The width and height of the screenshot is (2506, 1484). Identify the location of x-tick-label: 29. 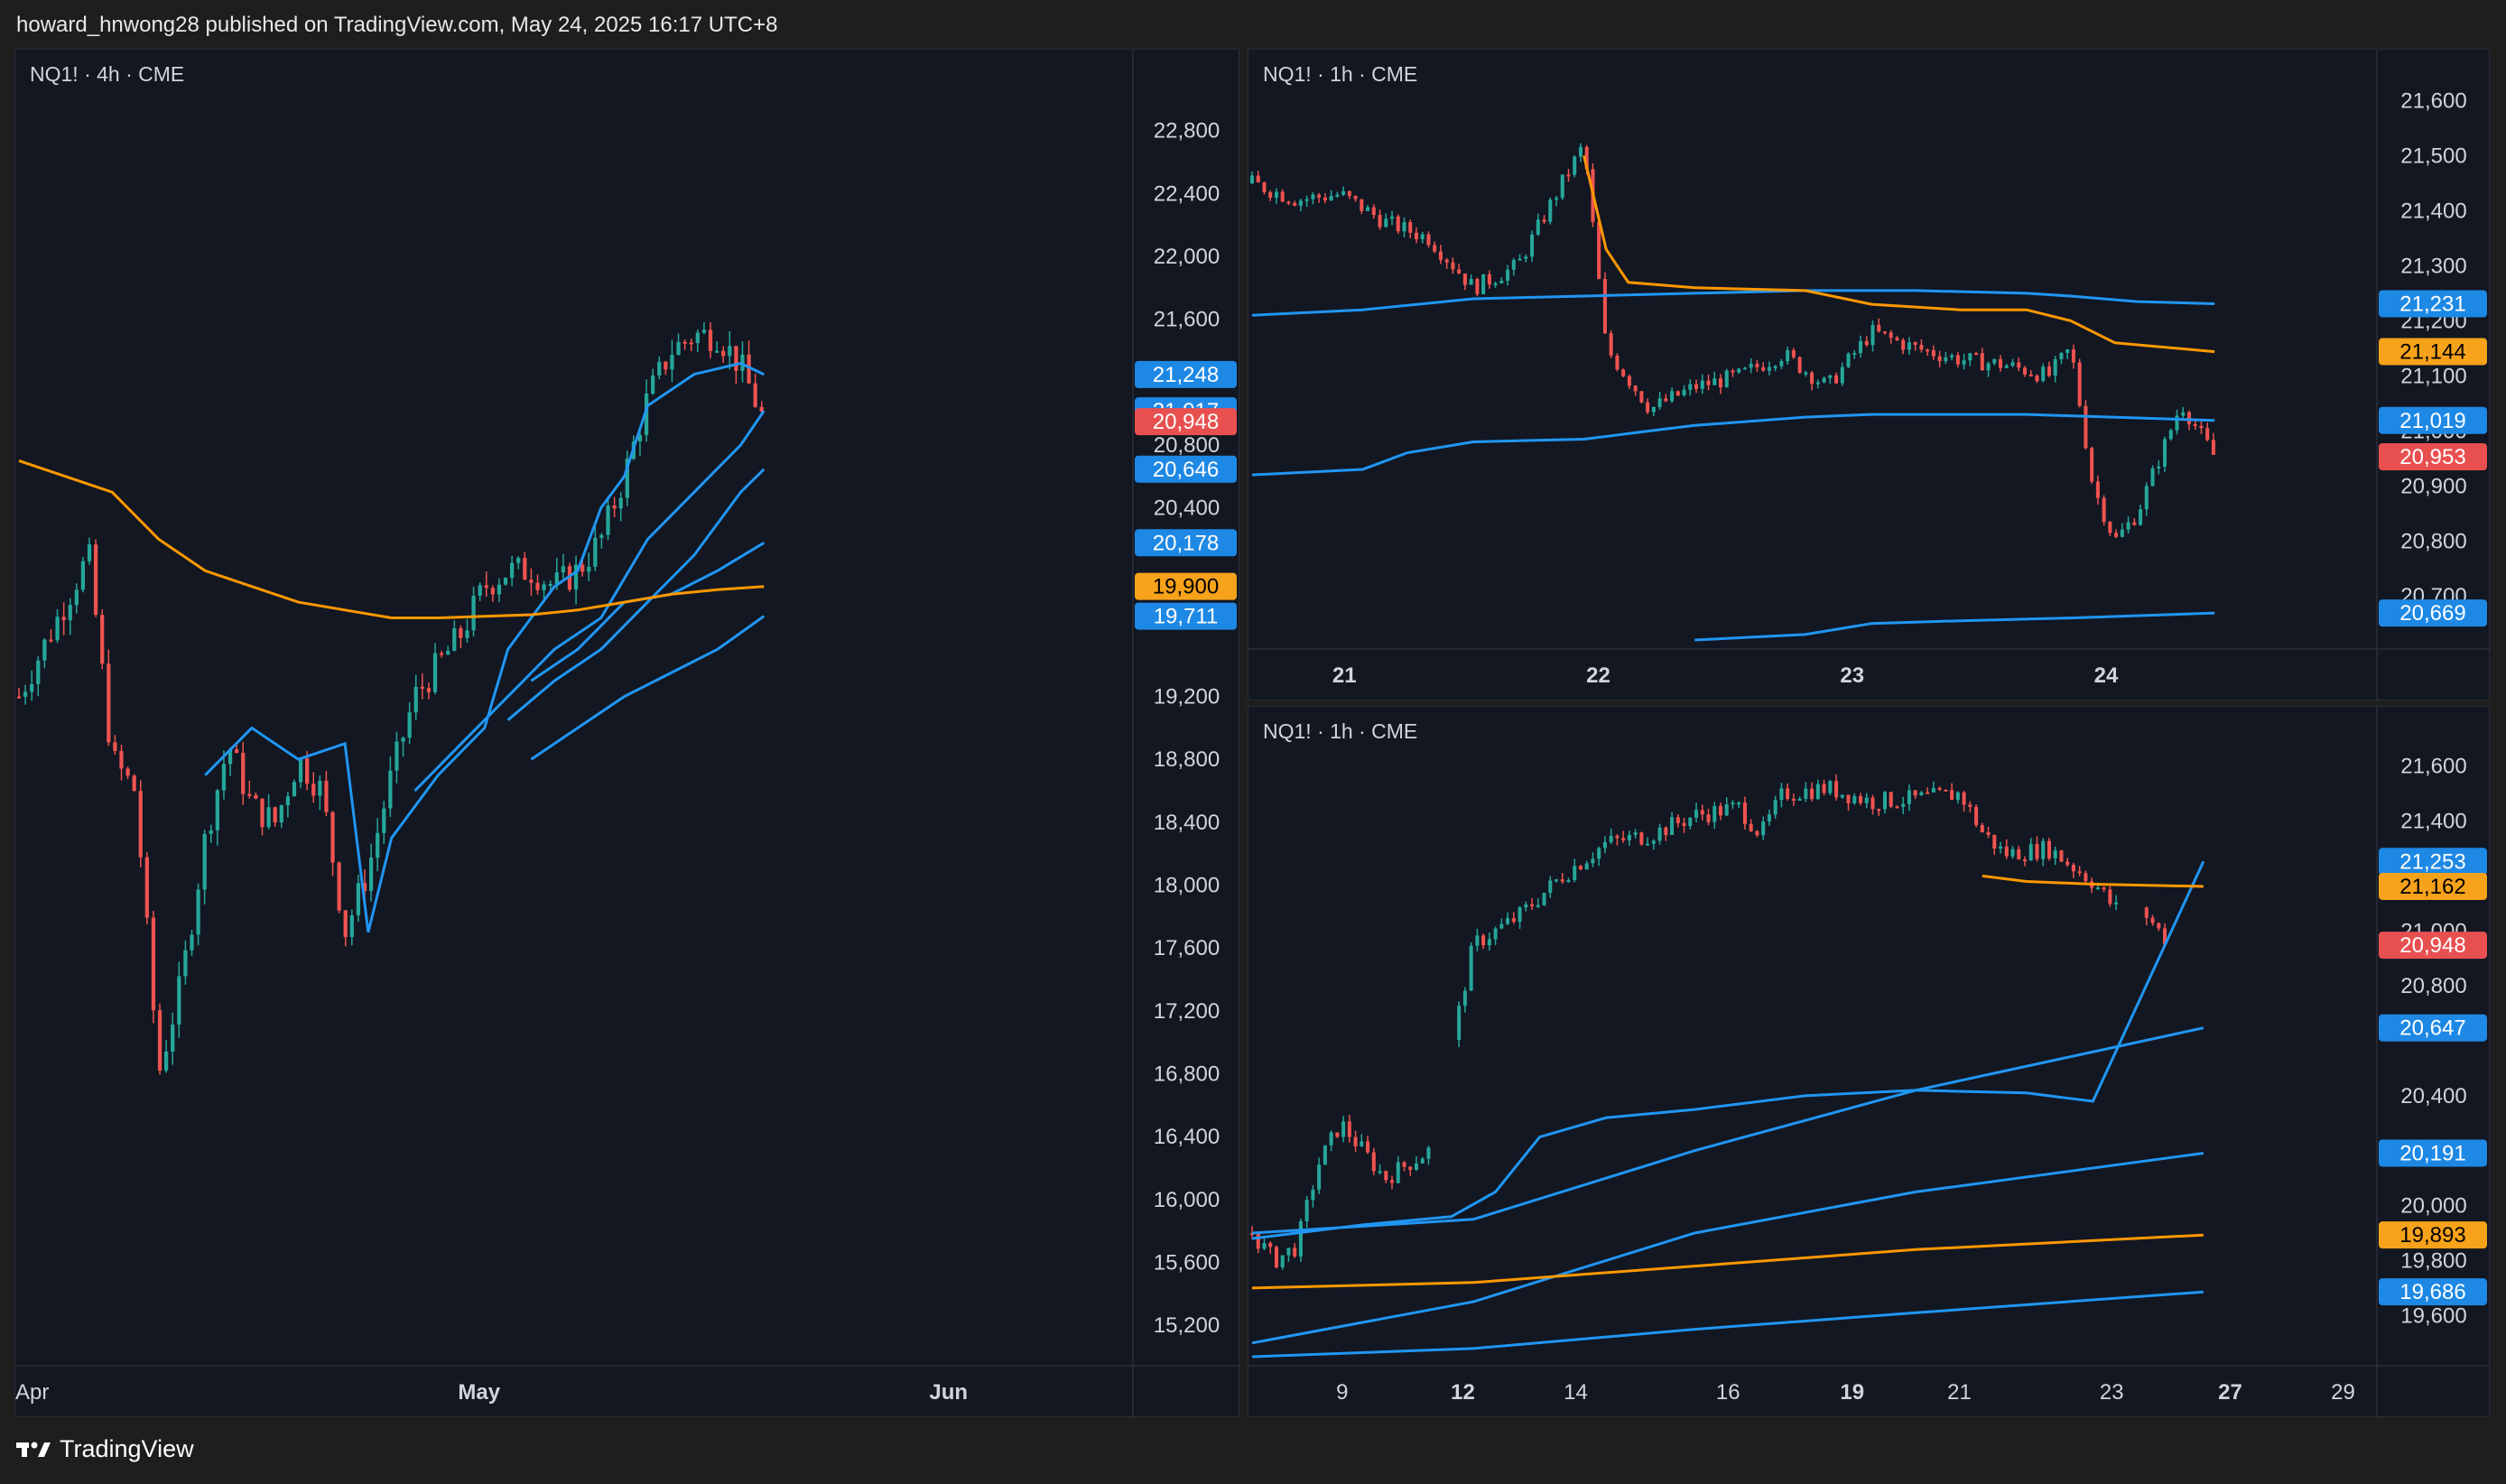
(2343, 1392).